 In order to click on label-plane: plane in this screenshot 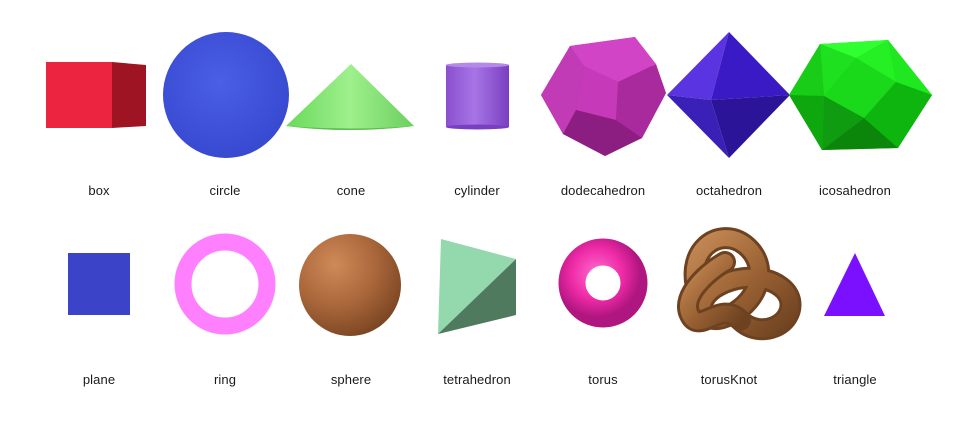, I will do `click(99, 379)`.